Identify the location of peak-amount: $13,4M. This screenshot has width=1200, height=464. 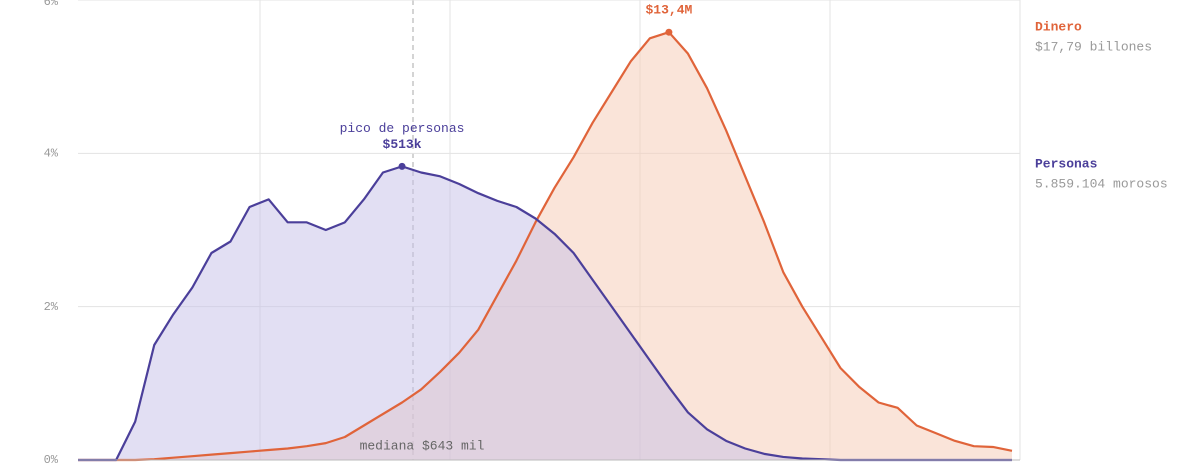
(668, 10).